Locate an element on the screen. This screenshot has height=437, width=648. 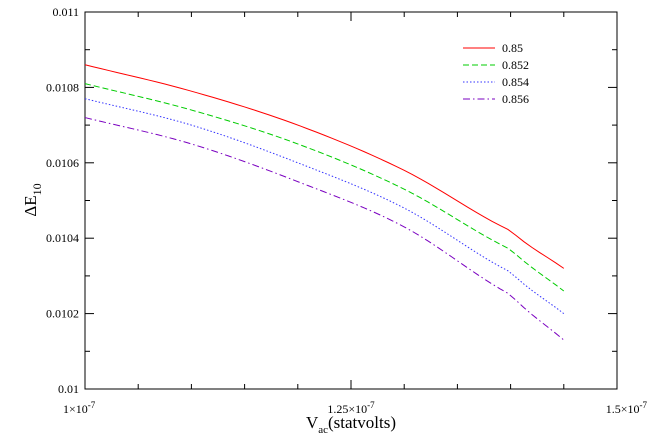
x-tick-label: 1.5×10⁻⁷ is located at coordinates (627, 408).